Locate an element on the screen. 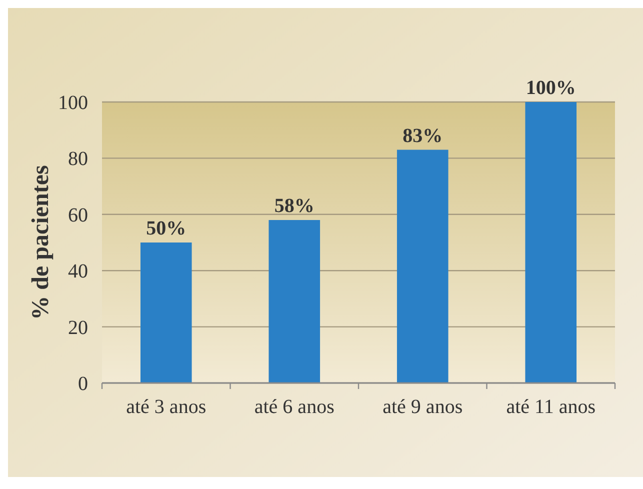 This screenshot has height=489, width=643. y-axis-title: % de pacientes is located at coordinates (41, 242).